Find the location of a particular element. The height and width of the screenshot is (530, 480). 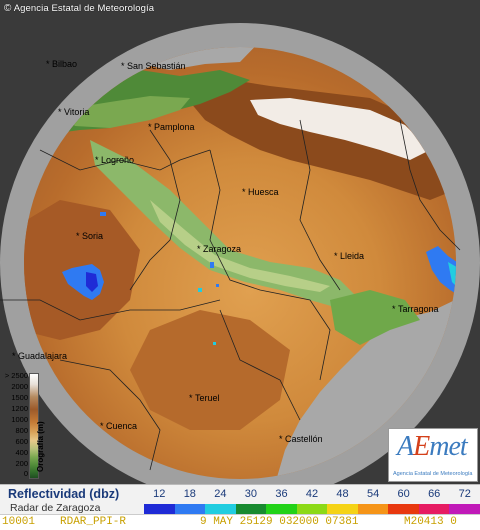

legend-values: 12 18 24 30 36 42 48 54 60 66 72 is located at coordinates (312, 494).